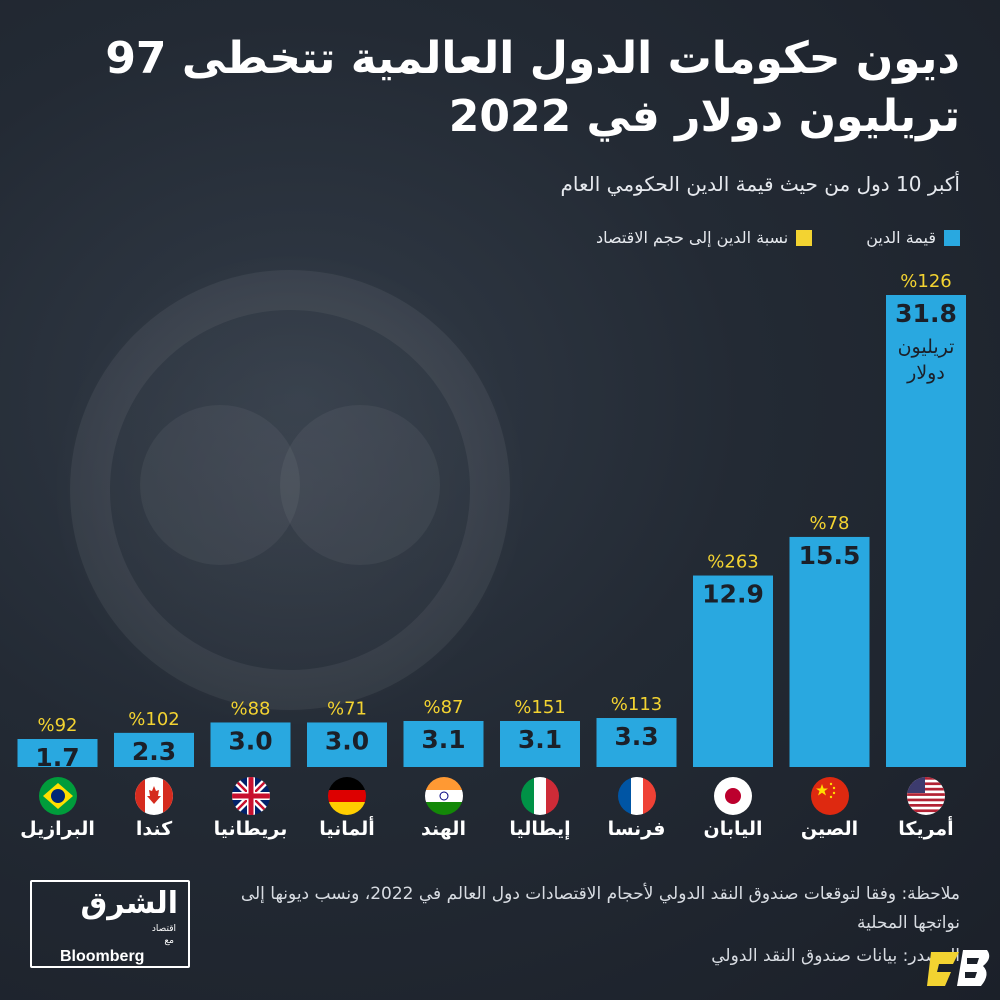 This screenshot has height=1000, width=1000. I want to click on bar-value-label: 1.7, so click(57, 757).